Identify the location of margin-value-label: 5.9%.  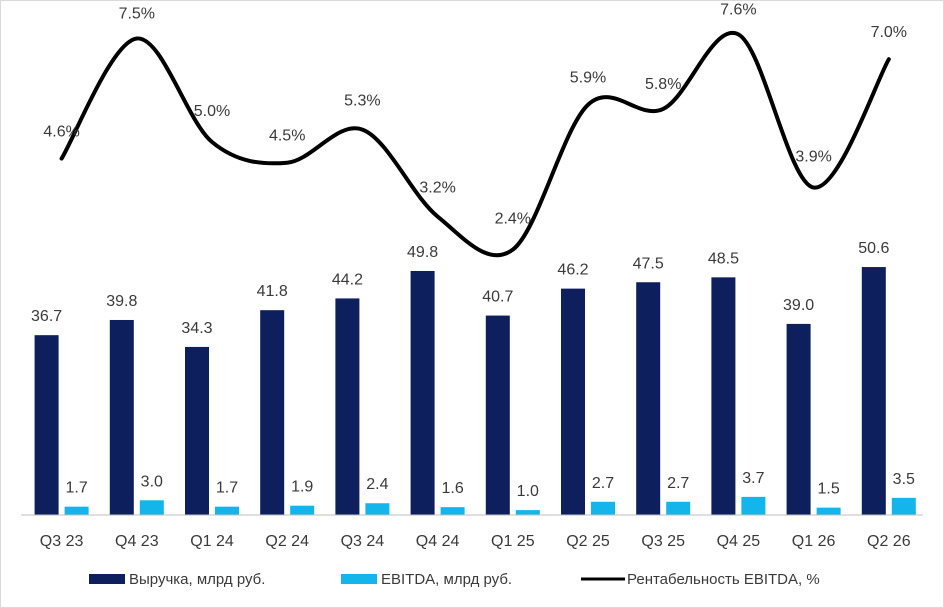
(588, 78).